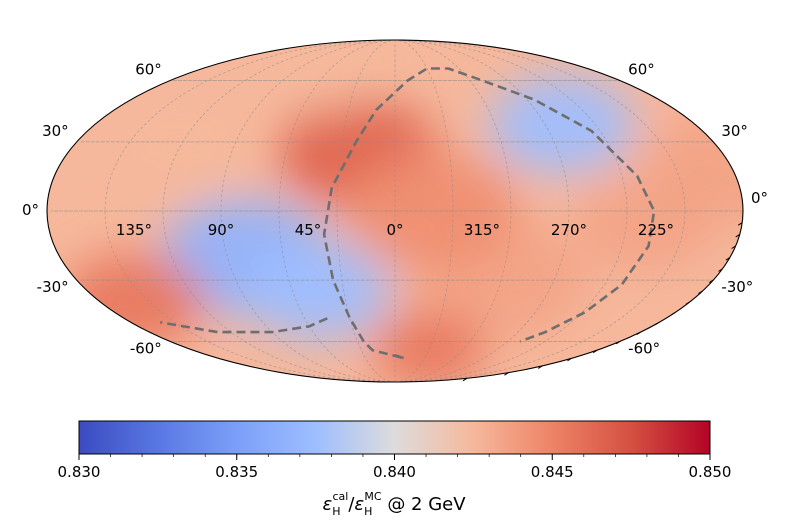 This screenshot has height=526, width=789. I want to click on colorbar-label-sup1: cal, so click(340, 496).